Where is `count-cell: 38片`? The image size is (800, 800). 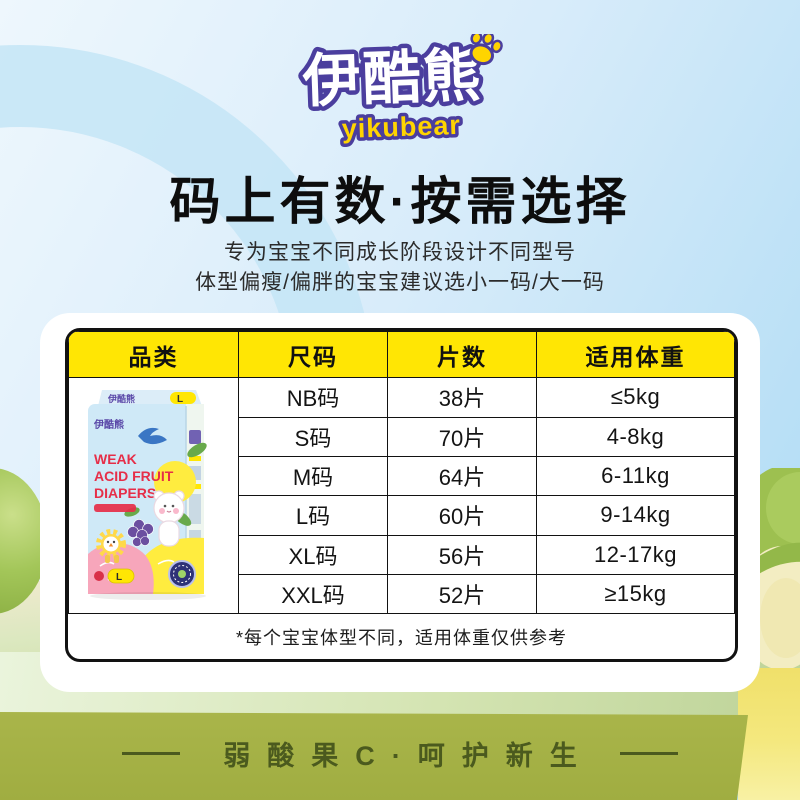 count-cell: 38片 is located at coordinates (462, 397).